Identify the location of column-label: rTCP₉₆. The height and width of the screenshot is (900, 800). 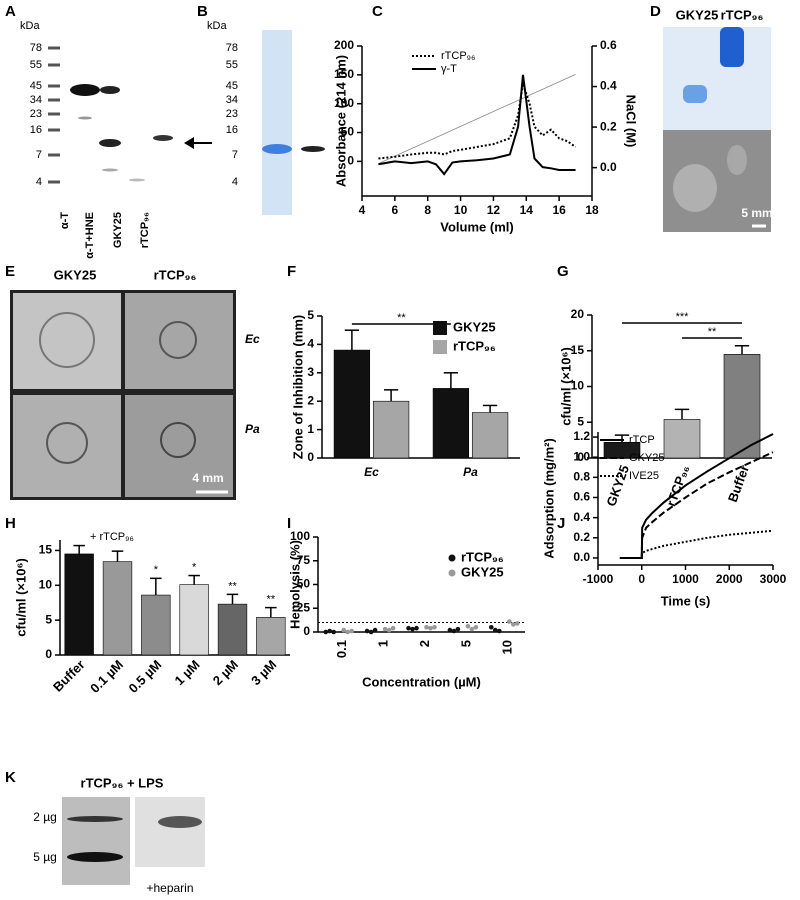
(742, 14).